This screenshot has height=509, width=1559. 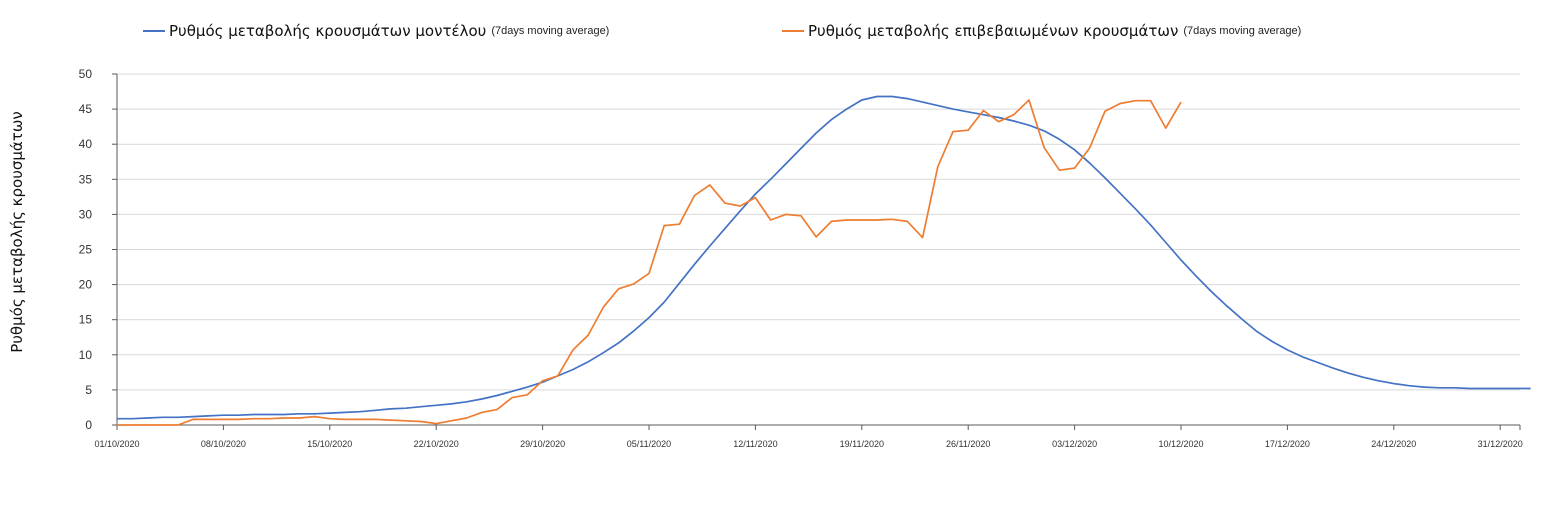 I want to click on x-tick-label: 12/11/2020, so click(x=755, y=444).